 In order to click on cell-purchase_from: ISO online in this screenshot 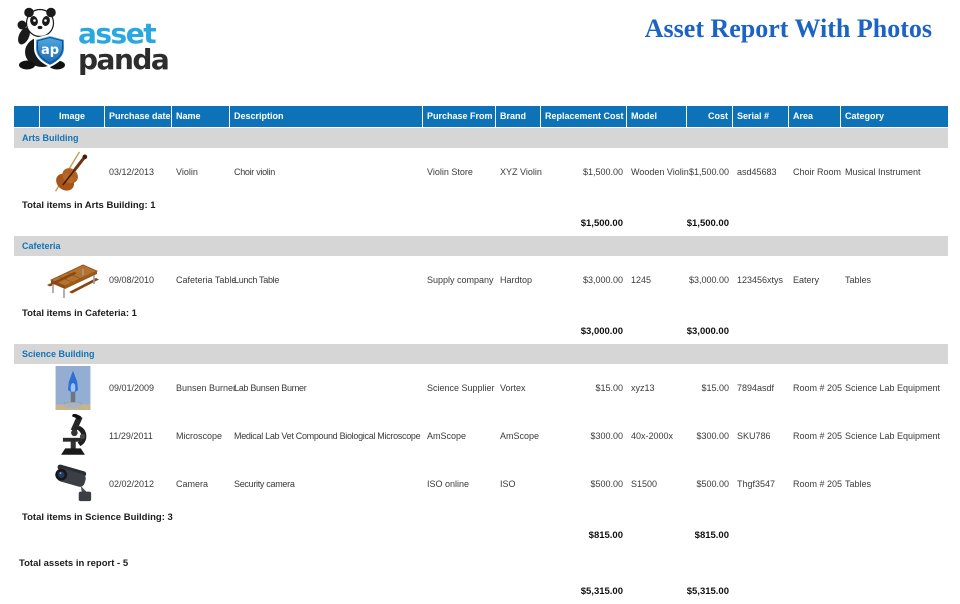, I will do `click(448, 484)`.